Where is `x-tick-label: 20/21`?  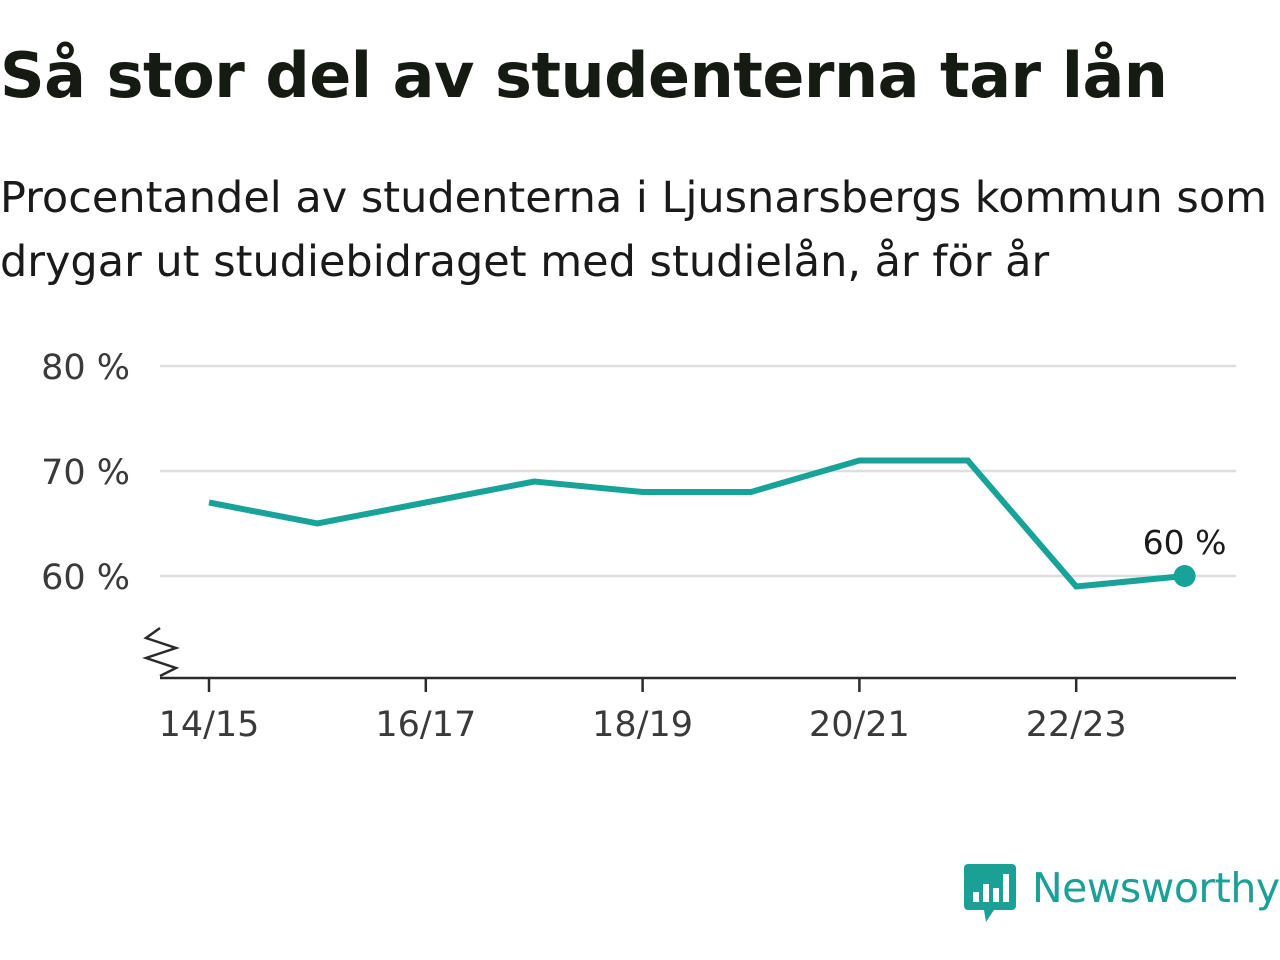
x-tick-label: 20/21 is located at coordinates (859, 725).